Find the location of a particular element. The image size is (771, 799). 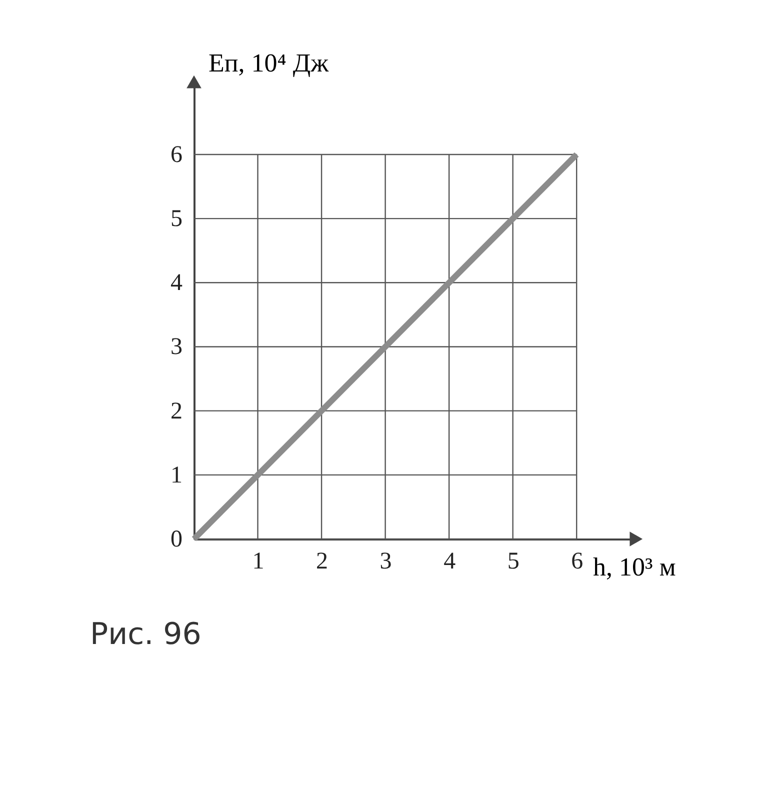

x-tick-label: 2 is located at coordinates (322, 561).